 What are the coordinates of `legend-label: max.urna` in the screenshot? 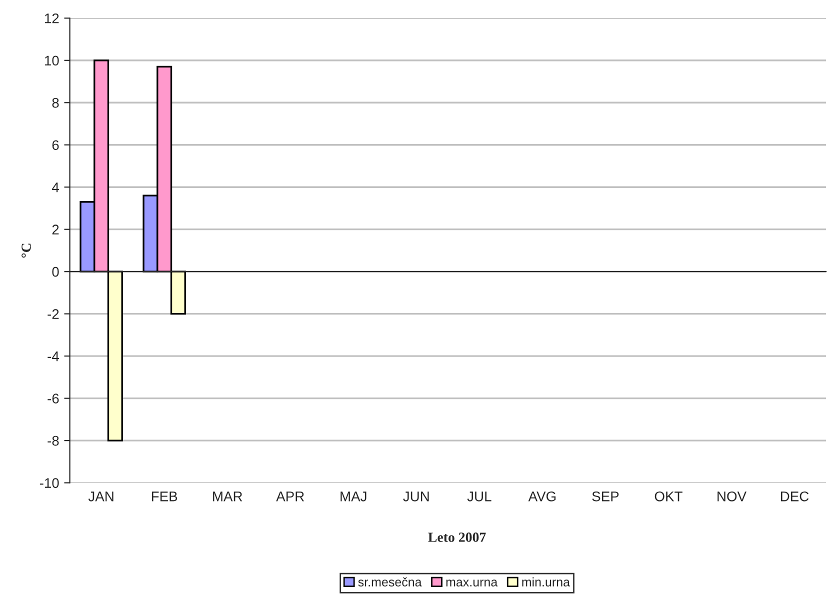 It's located at (472, 583).